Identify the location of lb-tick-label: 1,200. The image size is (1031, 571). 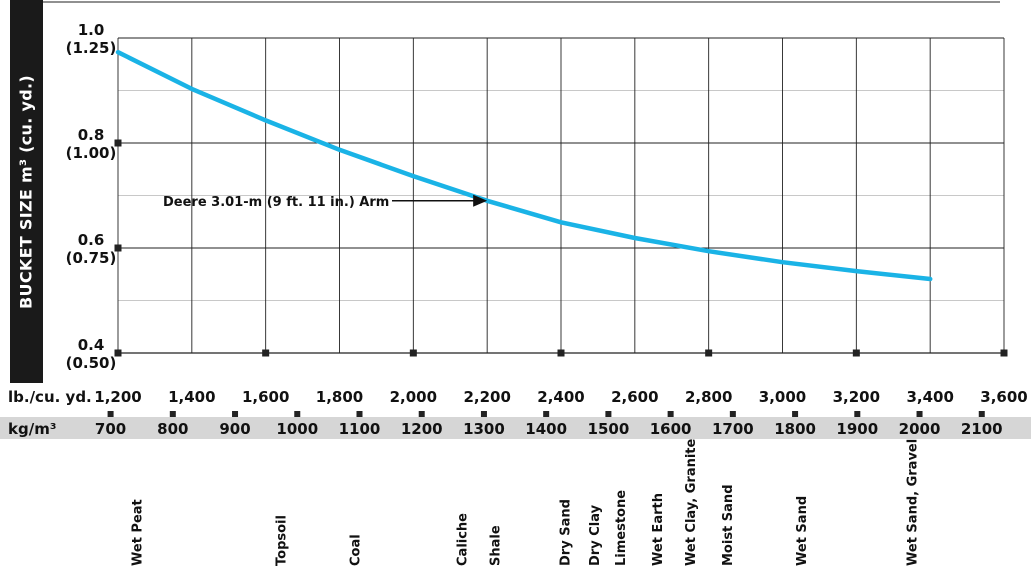
(117, 397).